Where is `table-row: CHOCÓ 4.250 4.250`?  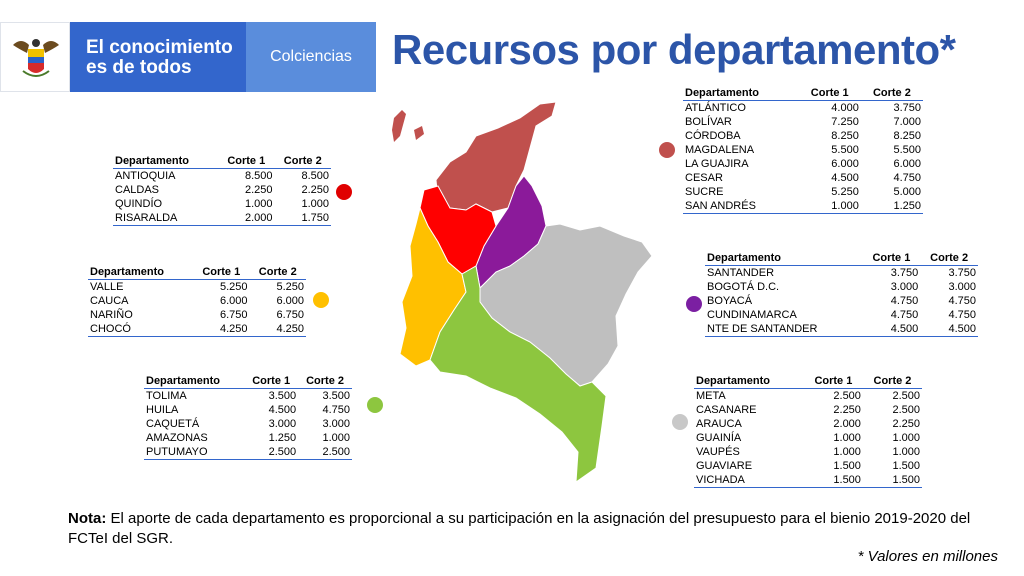
table-row: CHOCÓ 4.250 4.250 is located at coordinates (197, 329).